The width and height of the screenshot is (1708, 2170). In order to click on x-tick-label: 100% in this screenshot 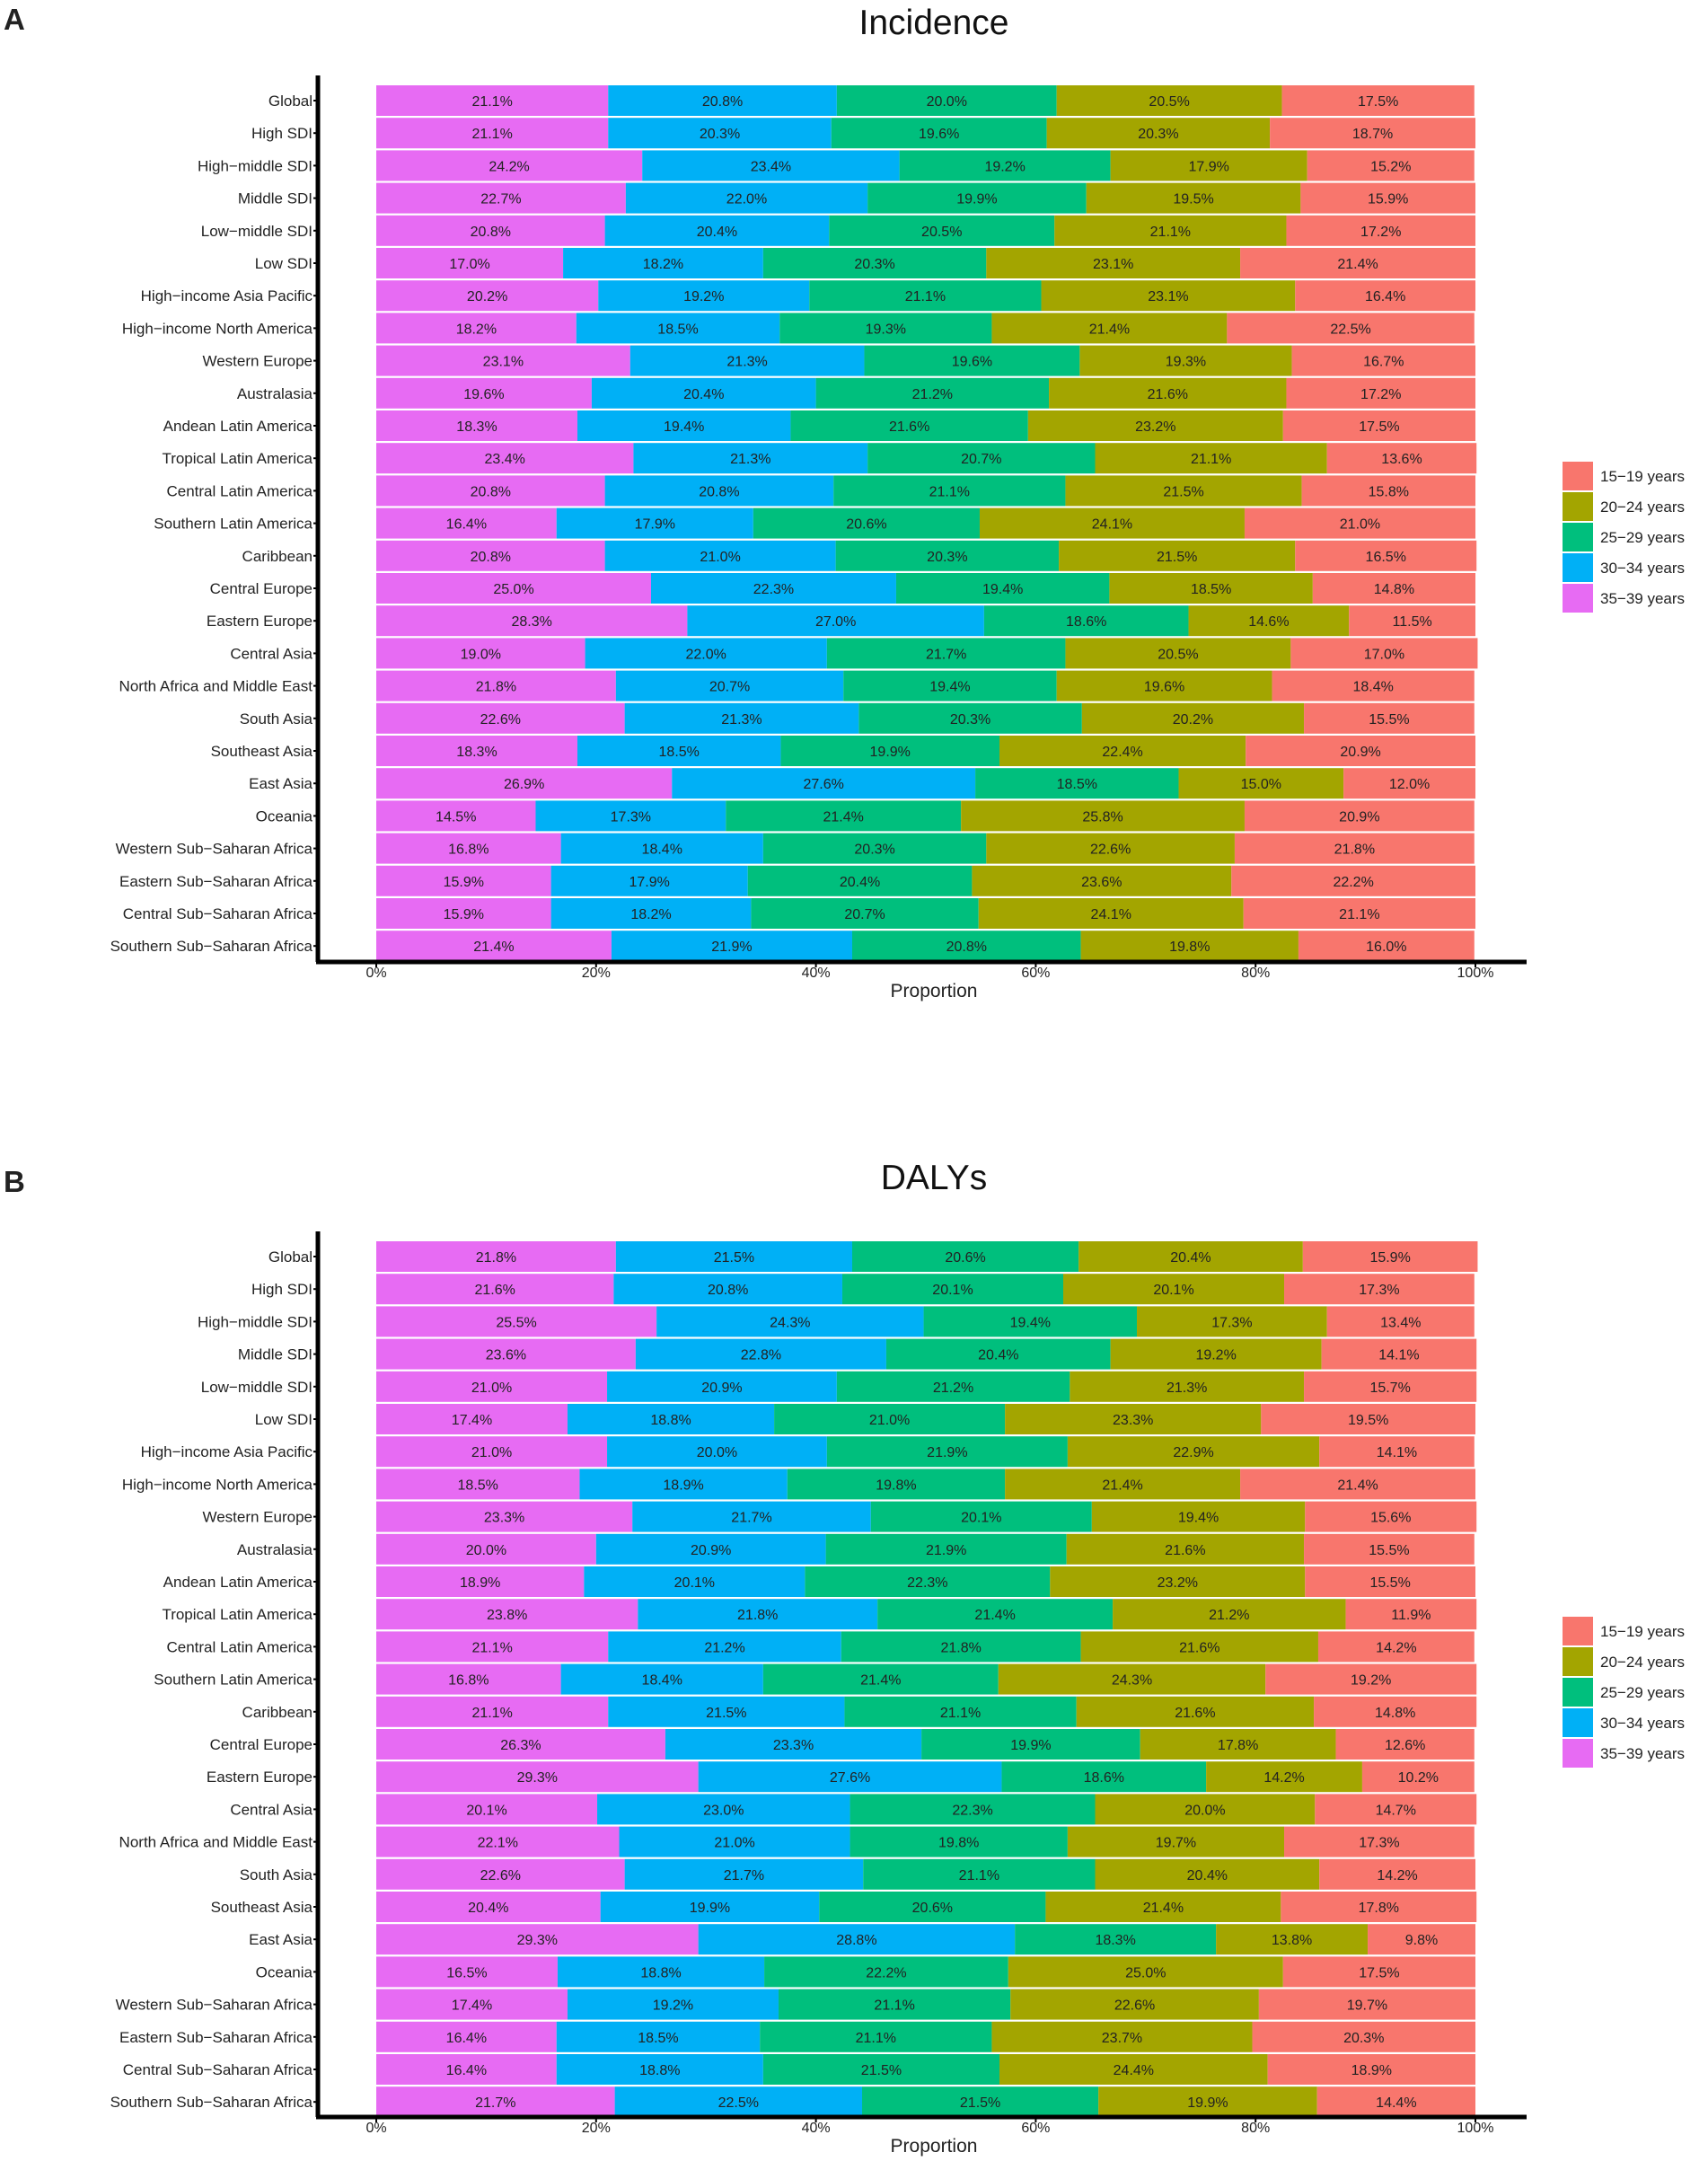, I will do `click(1475, 2128)`.